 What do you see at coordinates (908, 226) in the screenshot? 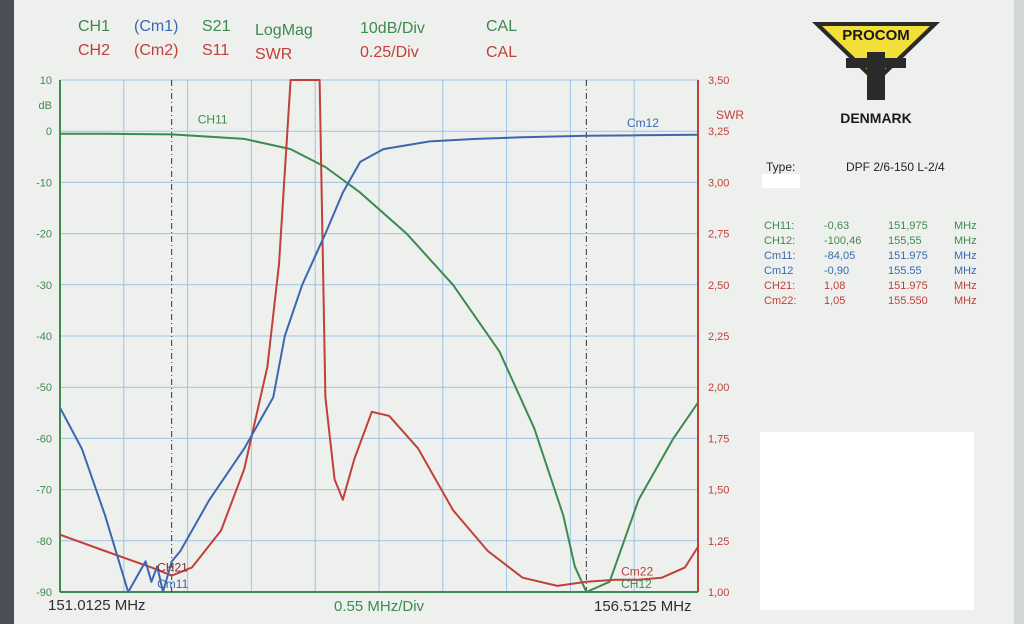
I see `measurement-freq: 151,975` at bounding box center [908, 226].